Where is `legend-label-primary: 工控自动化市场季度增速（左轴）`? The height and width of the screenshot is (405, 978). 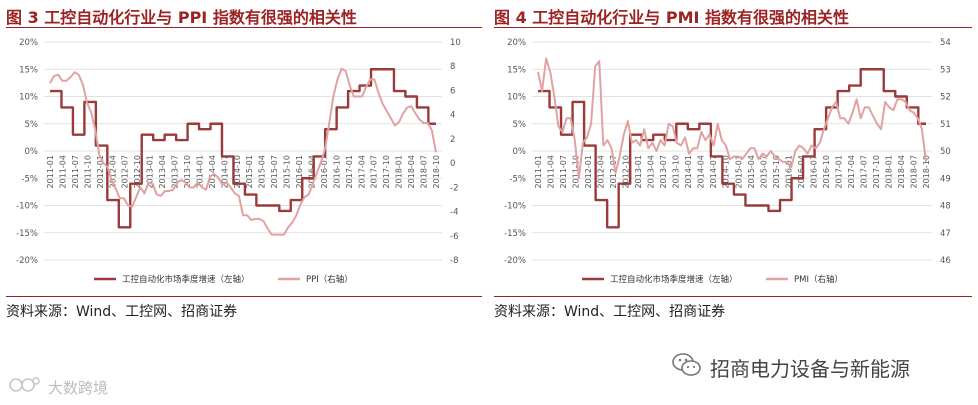 legend-label-primary: 工控自动化市场季度增速（左轴） is located at coordinates (186, 279).